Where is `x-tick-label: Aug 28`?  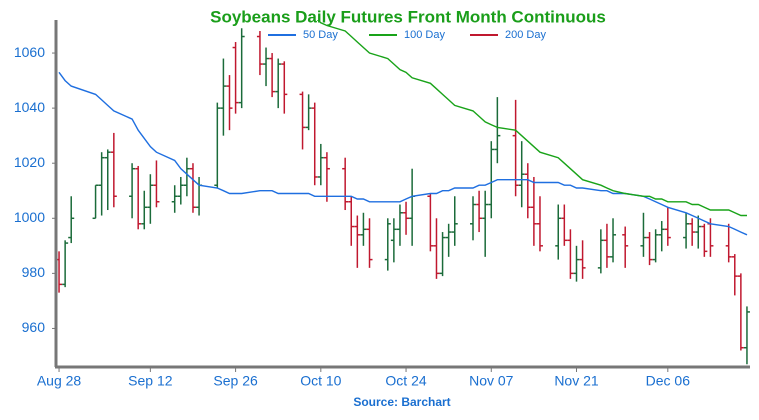
x-tick-label: Aug 28 is located at coordinates (59, 381).